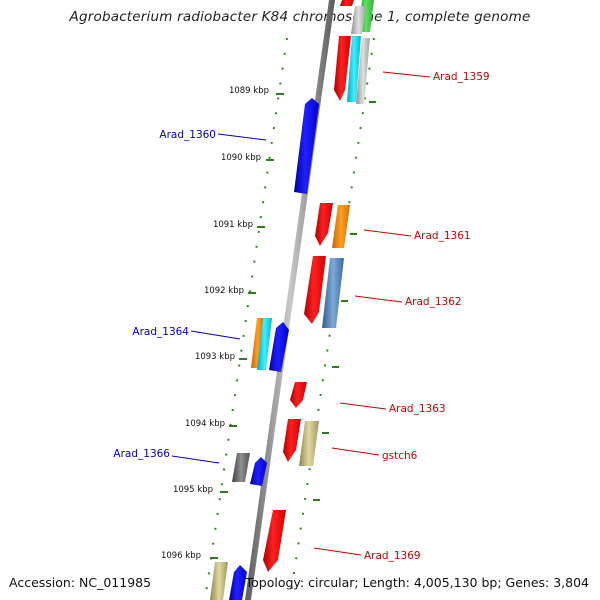  What do you see at coordinates (241, 158) in the screenshot?
I see `scale-label-1090: 1090 kbp` at bounding box center [241, 158].